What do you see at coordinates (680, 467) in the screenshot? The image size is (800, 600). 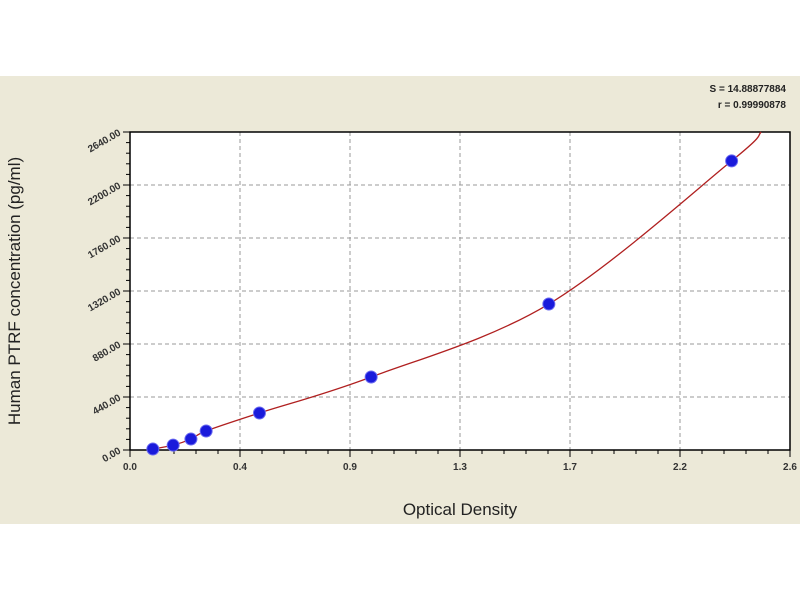 I see `x-tick-label: 2.2` at bounding box center [680, 467].